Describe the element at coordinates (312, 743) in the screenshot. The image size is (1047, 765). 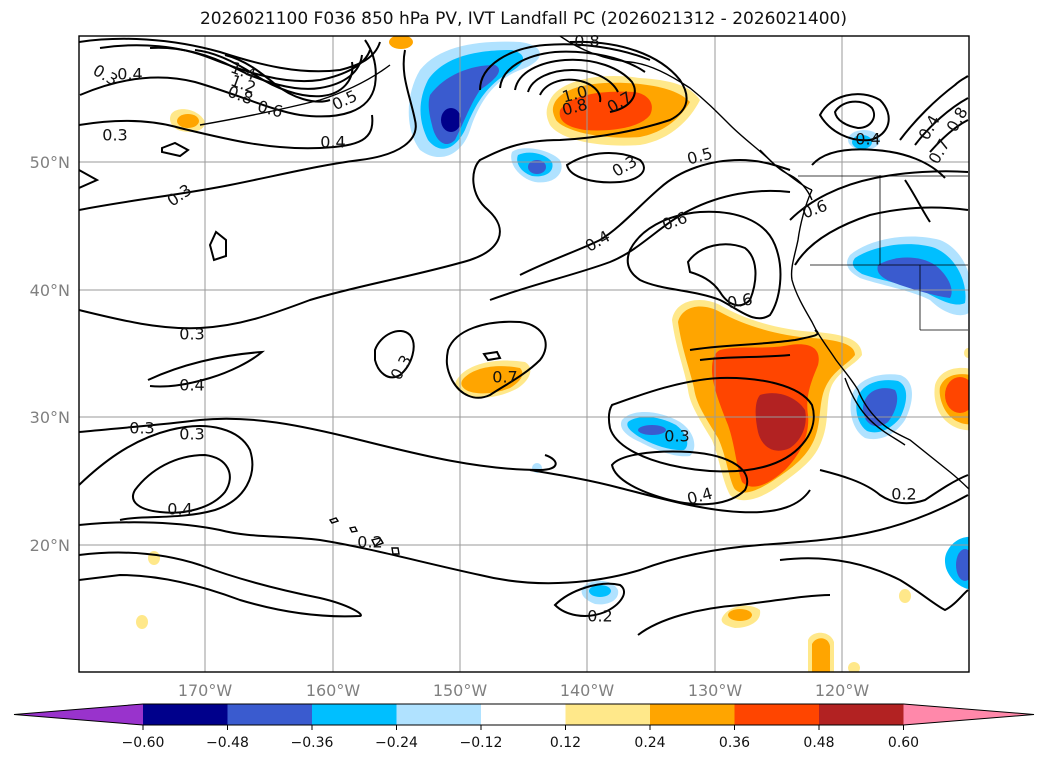
I see `colorbar-tick-label: −0.36` at that location.